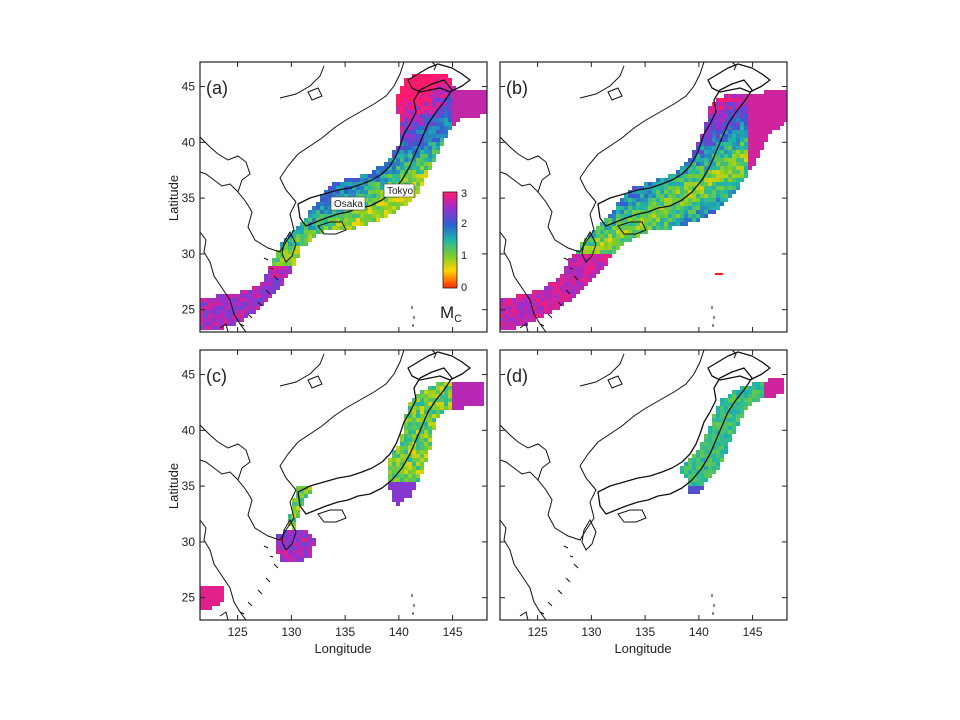 The height and width of the screenshot is (720, 960). I want to click on city-marker-tokyo: Tokyo, so click(399, 190).